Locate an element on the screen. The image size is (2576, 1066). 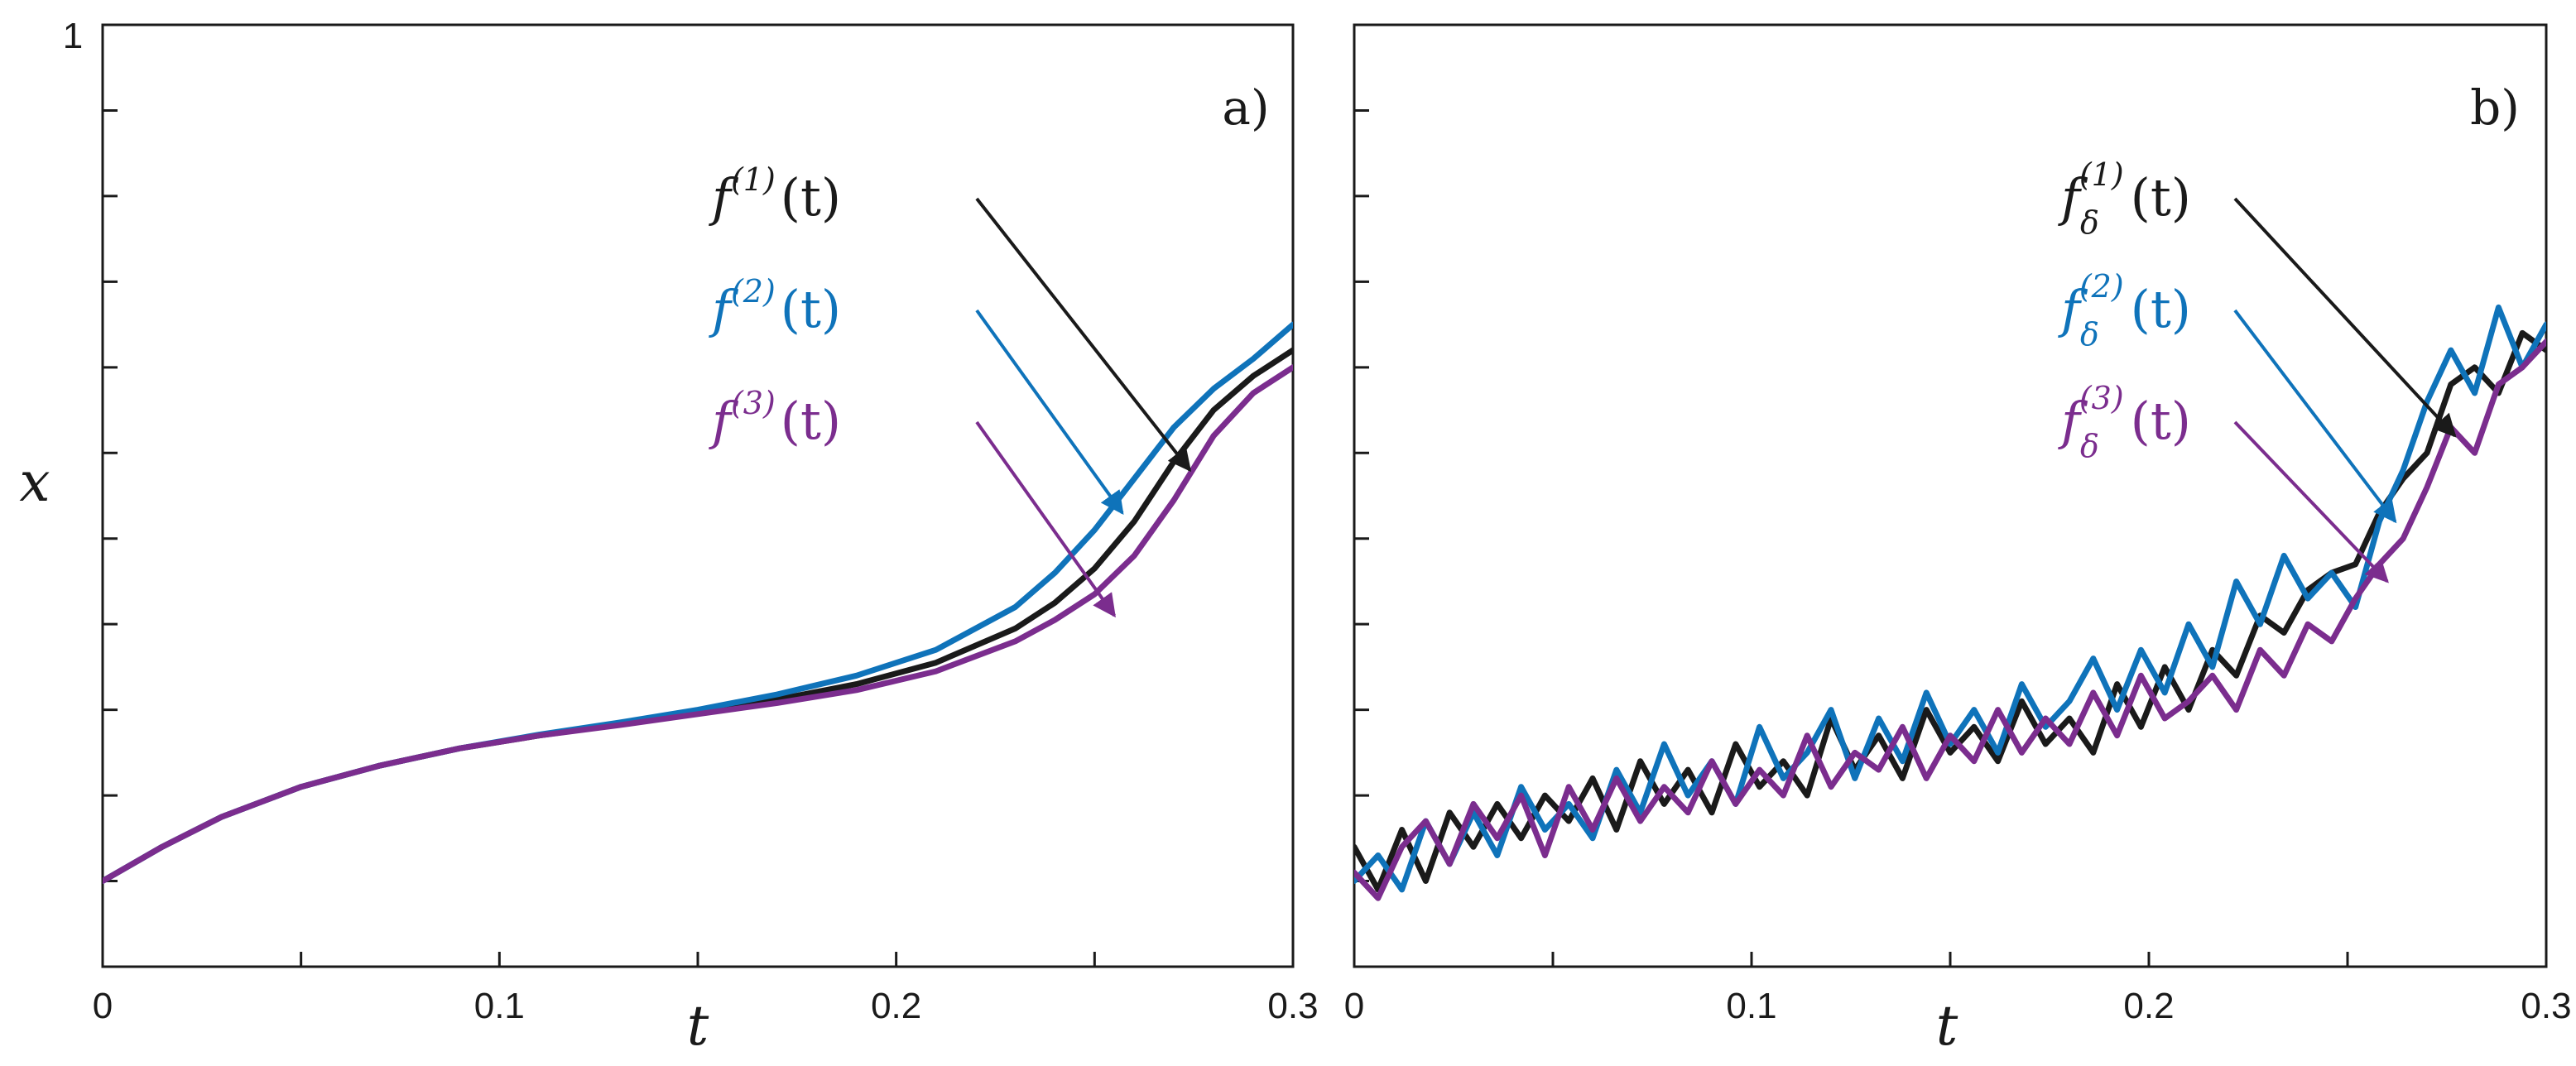
x-tick-label-b-6: 0.3 is located at coordinates (2546, 1006).